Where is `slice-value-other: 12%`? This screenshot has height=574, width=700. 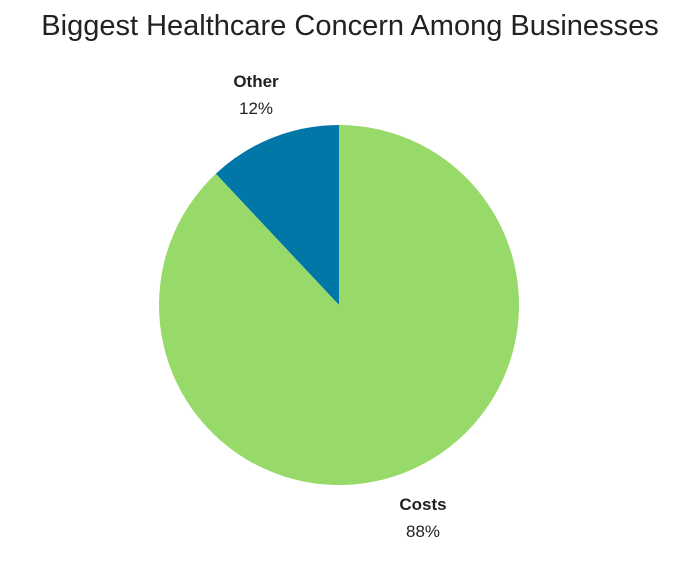
slice-value-other: 12% is located at coordinates (256, 108).